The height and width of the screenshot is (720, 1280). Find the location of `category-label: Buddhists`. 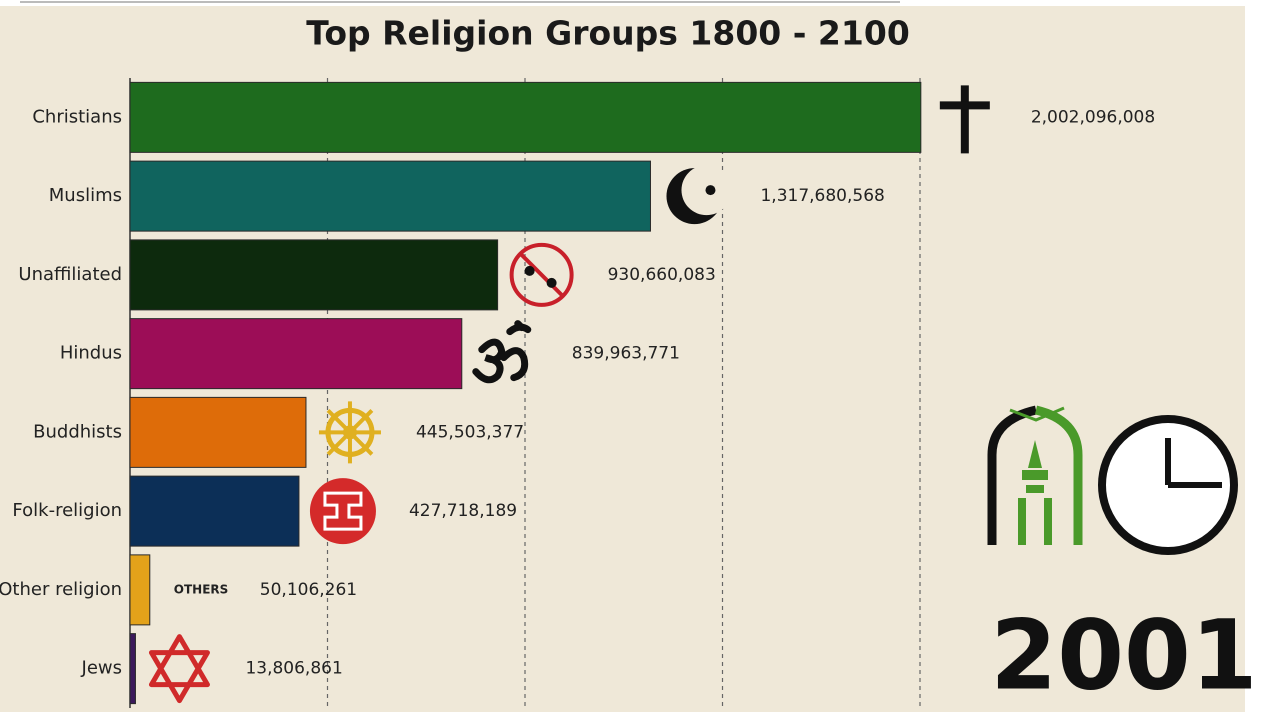

category-label: Buddhists is located at coordinates (77, 431).